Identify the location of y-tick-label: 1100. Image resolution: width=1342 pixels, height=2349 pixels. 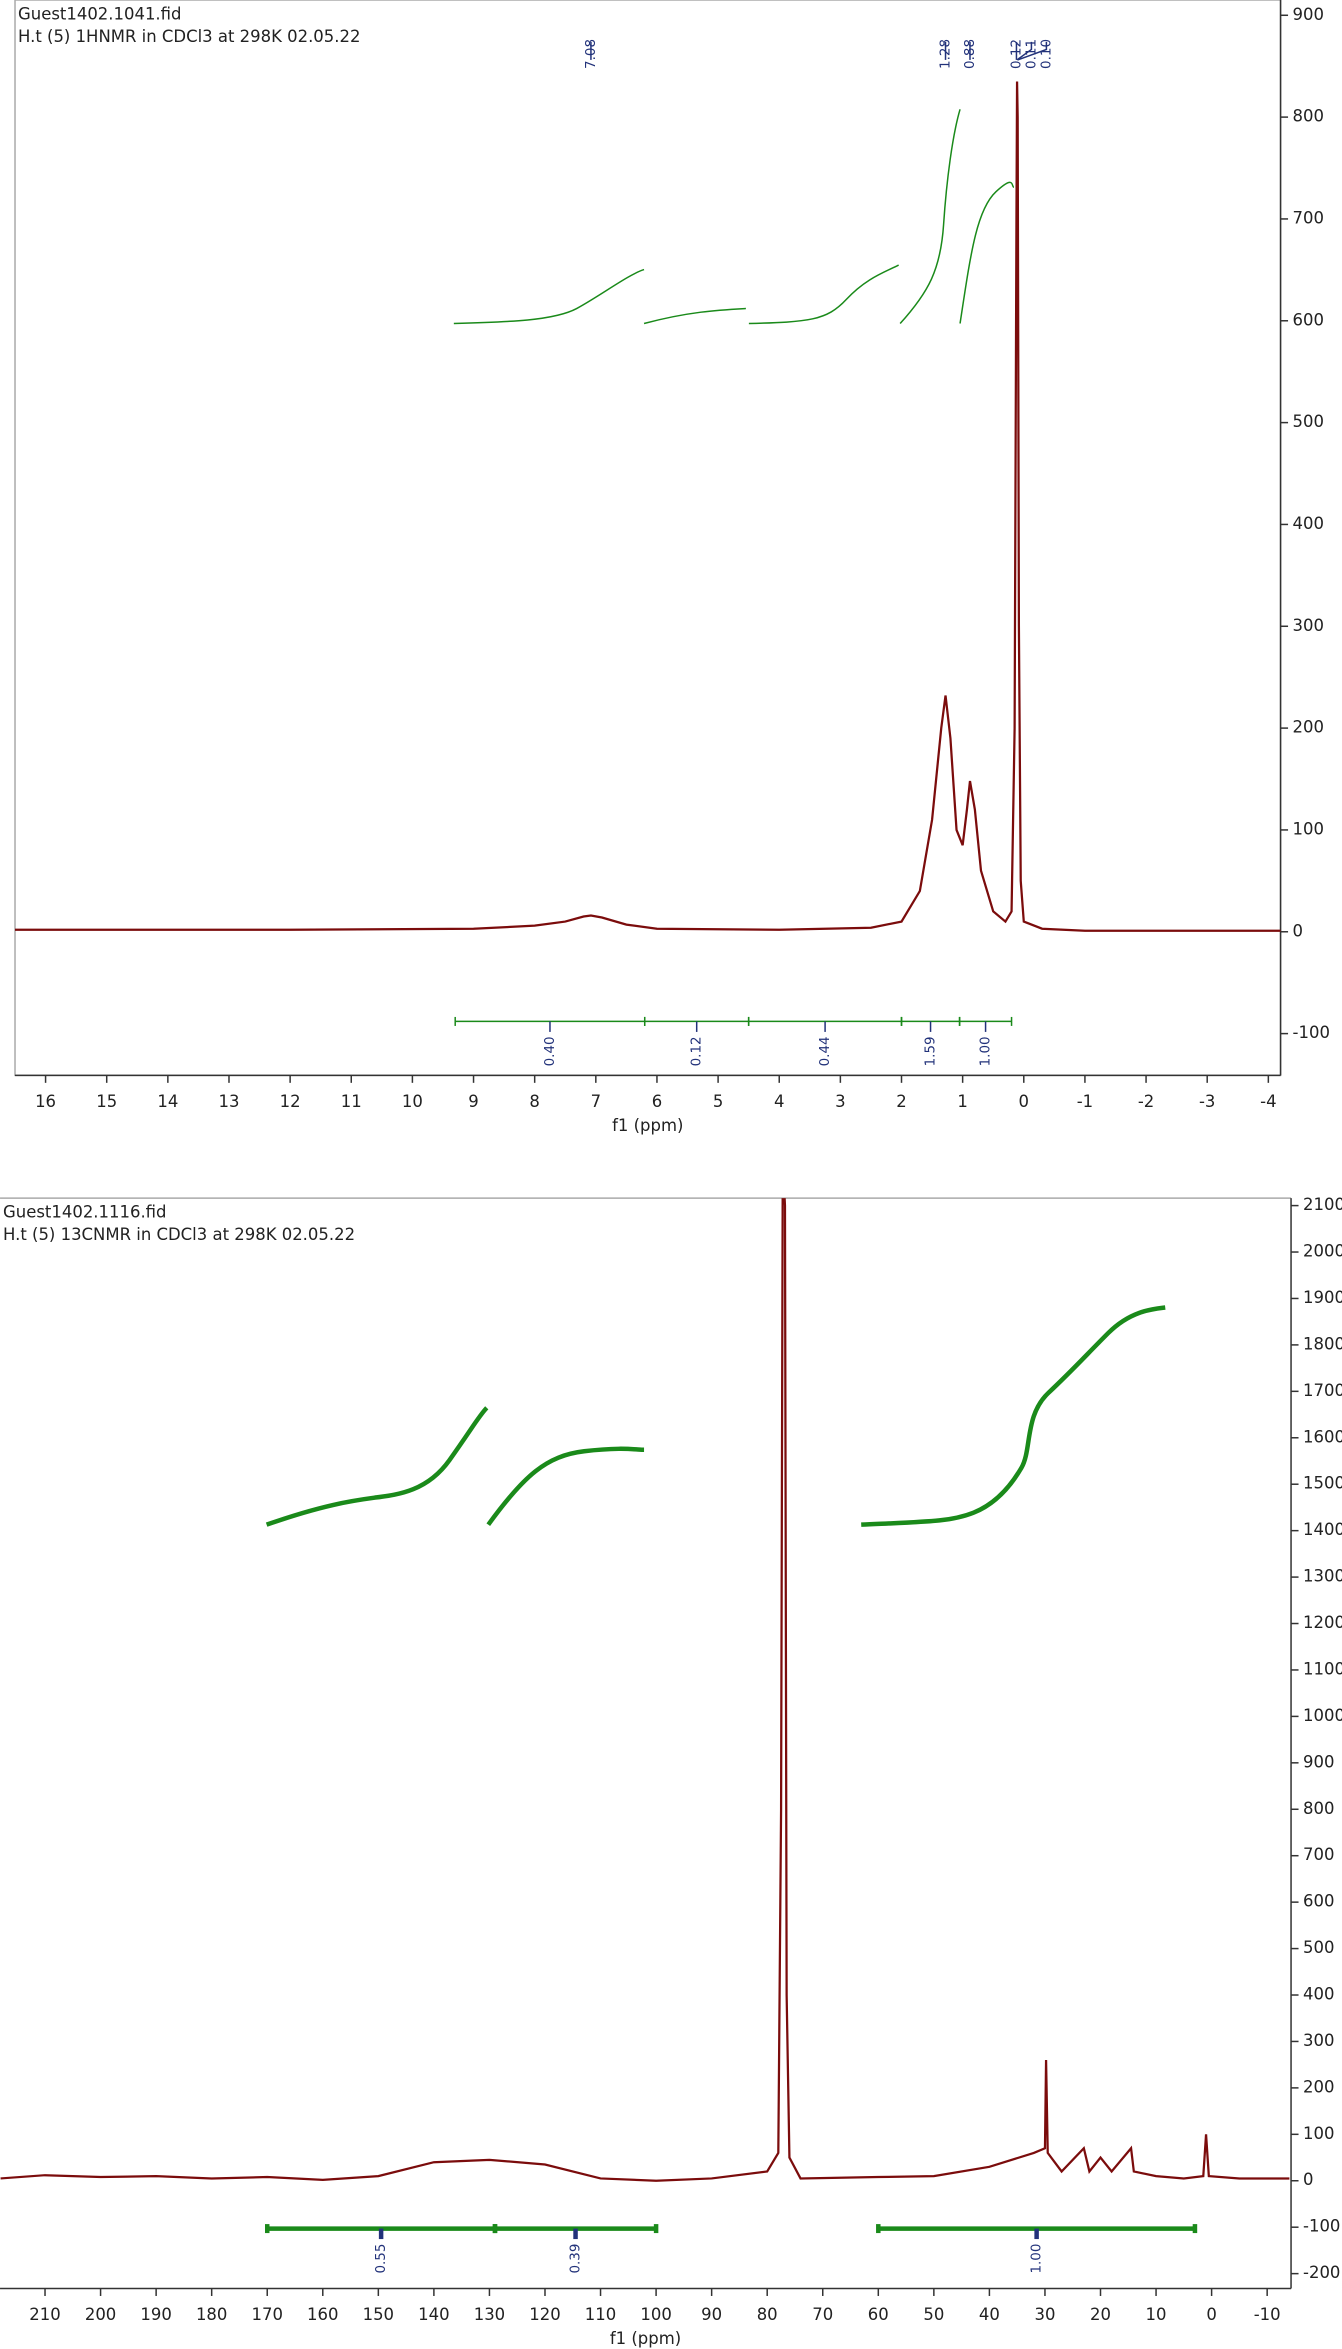
(1322, 1668).